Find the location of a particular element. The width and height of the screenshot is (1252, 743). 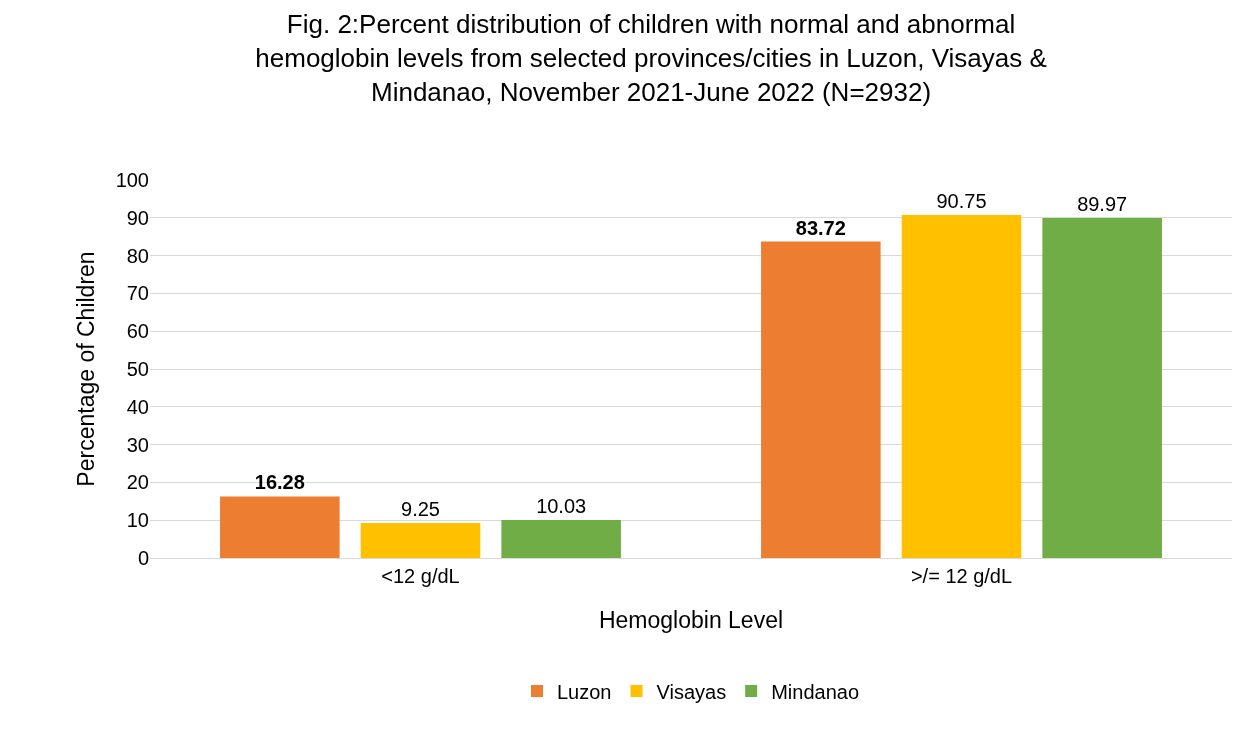

y-tick-label: 80 is located at coordinates (137, 255).